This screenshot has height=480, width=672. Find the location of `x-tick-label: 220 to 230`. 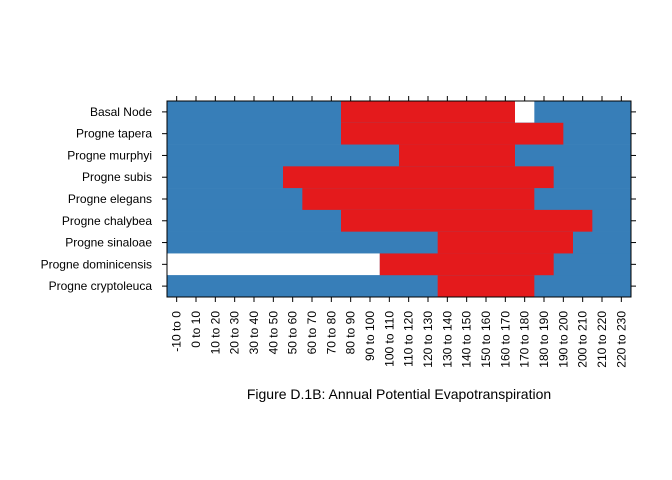

x-tick-label: 220 to 230 is located at coordinates (621, 339).